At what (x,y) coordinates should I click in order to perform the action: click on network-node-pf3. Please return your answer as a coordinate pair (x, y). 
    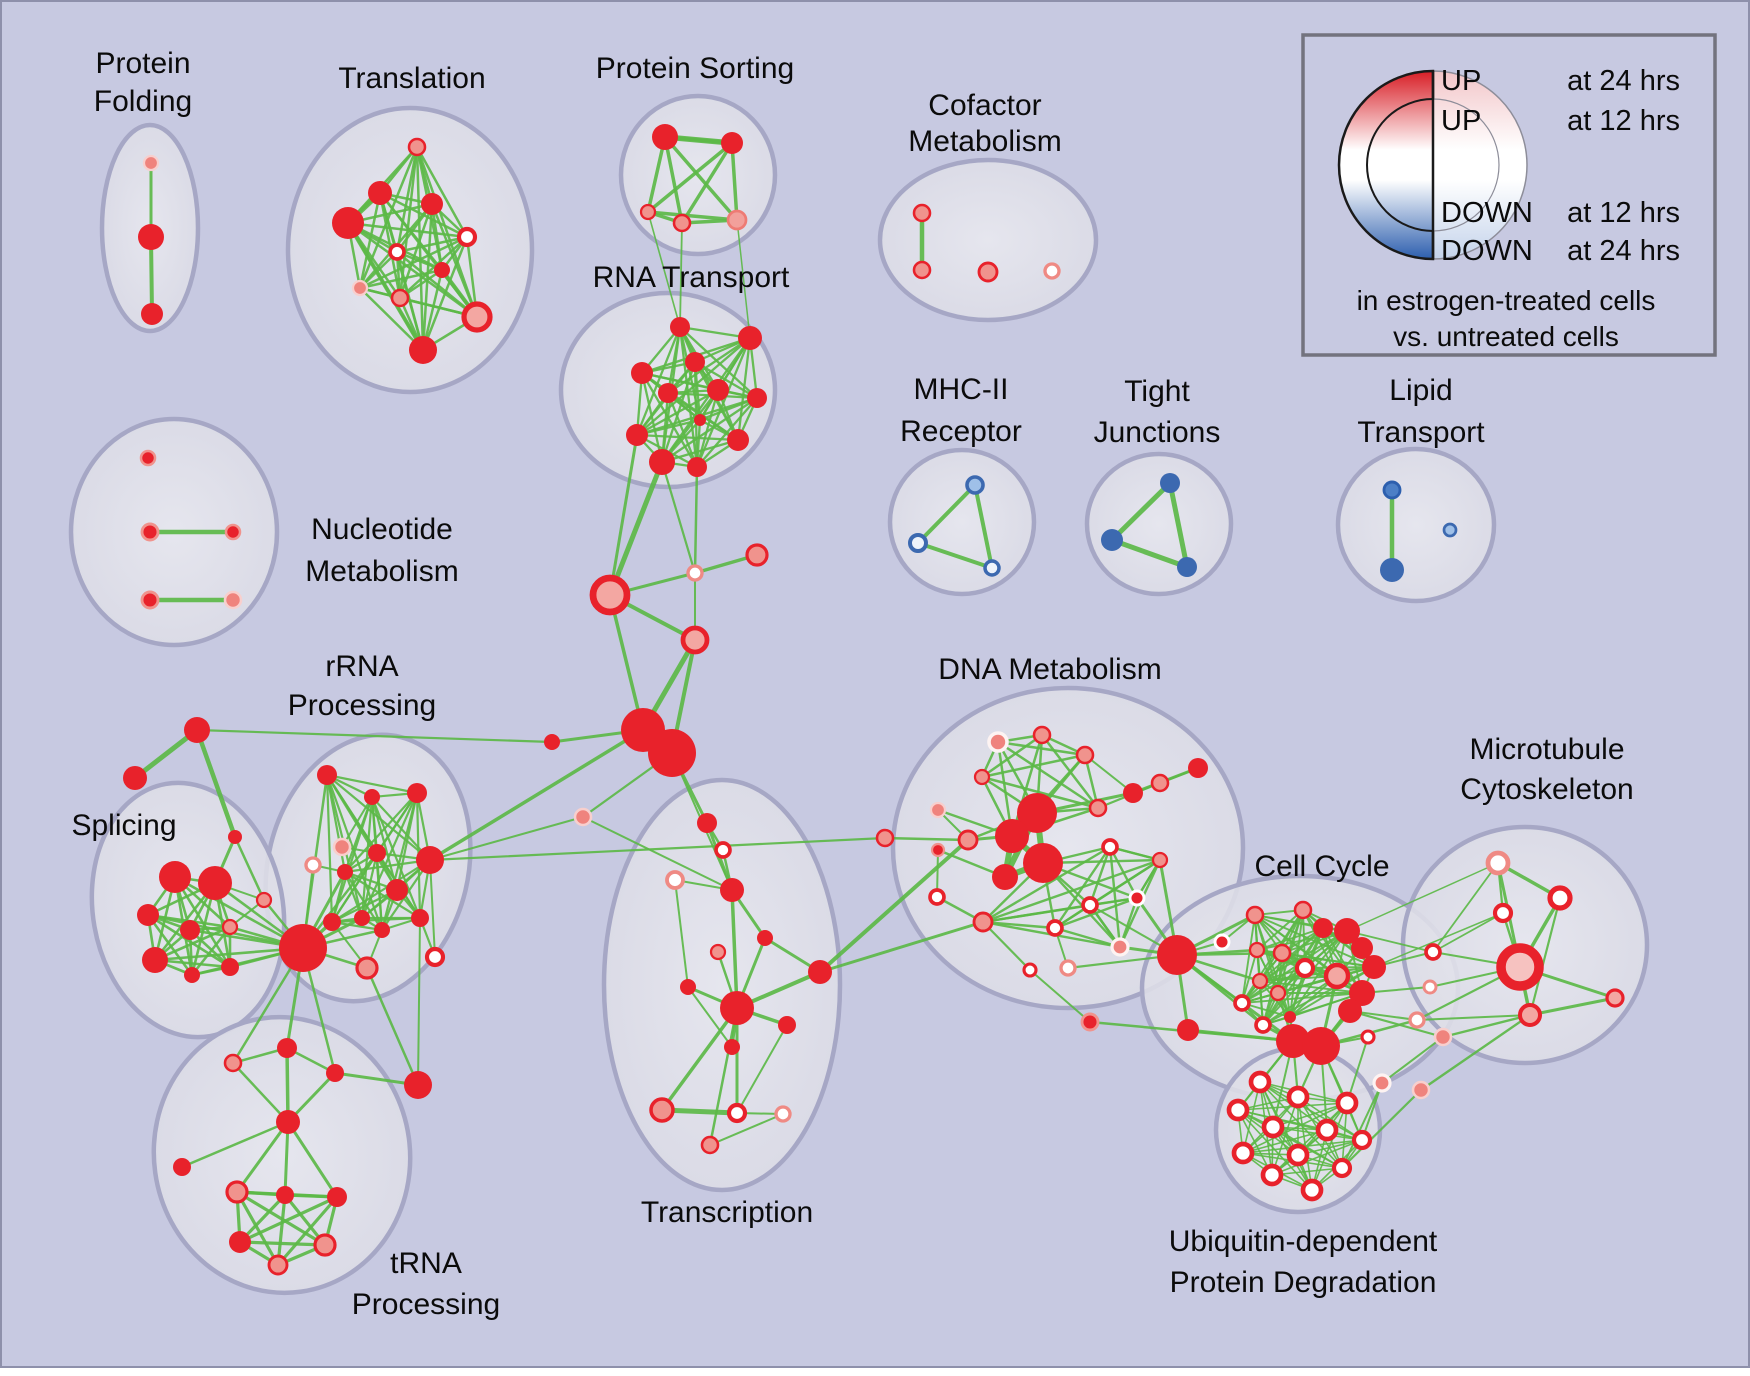
    Looking at the image, I should click on (152, 314).